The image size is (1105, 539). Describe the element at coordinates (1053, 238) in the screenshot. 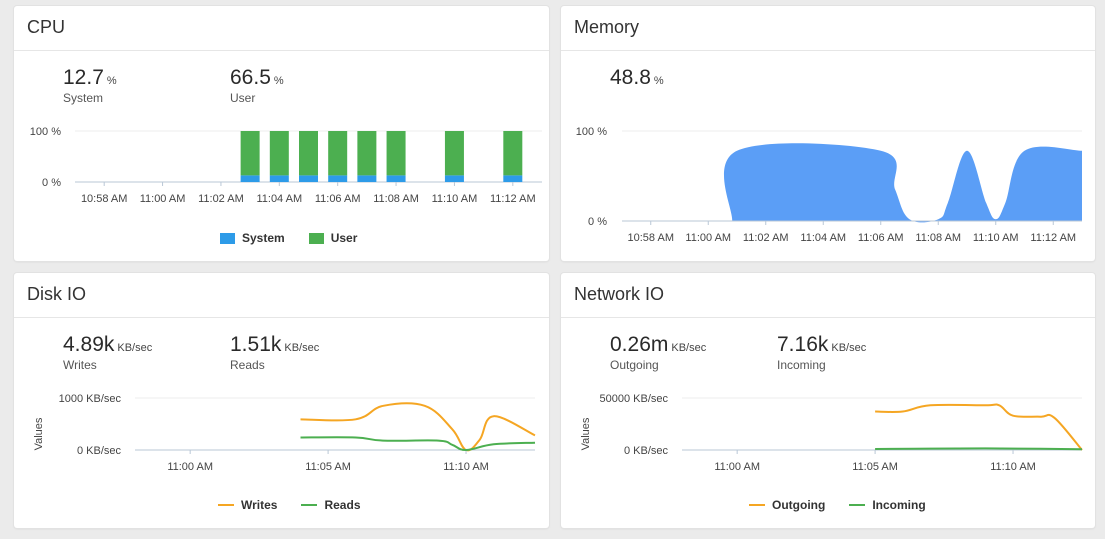

I see `memory-xtick-label: 11:12 AM` at that location.